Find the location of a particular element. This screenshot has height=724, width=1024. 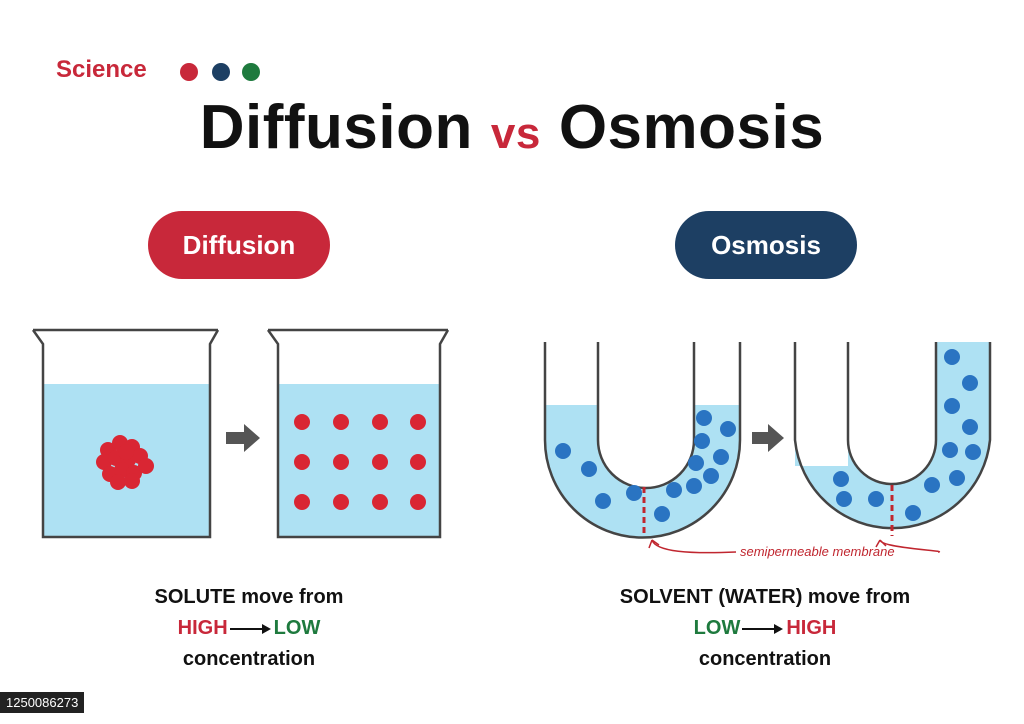

membrane-pointer-left is located at coordinates (694, 546).